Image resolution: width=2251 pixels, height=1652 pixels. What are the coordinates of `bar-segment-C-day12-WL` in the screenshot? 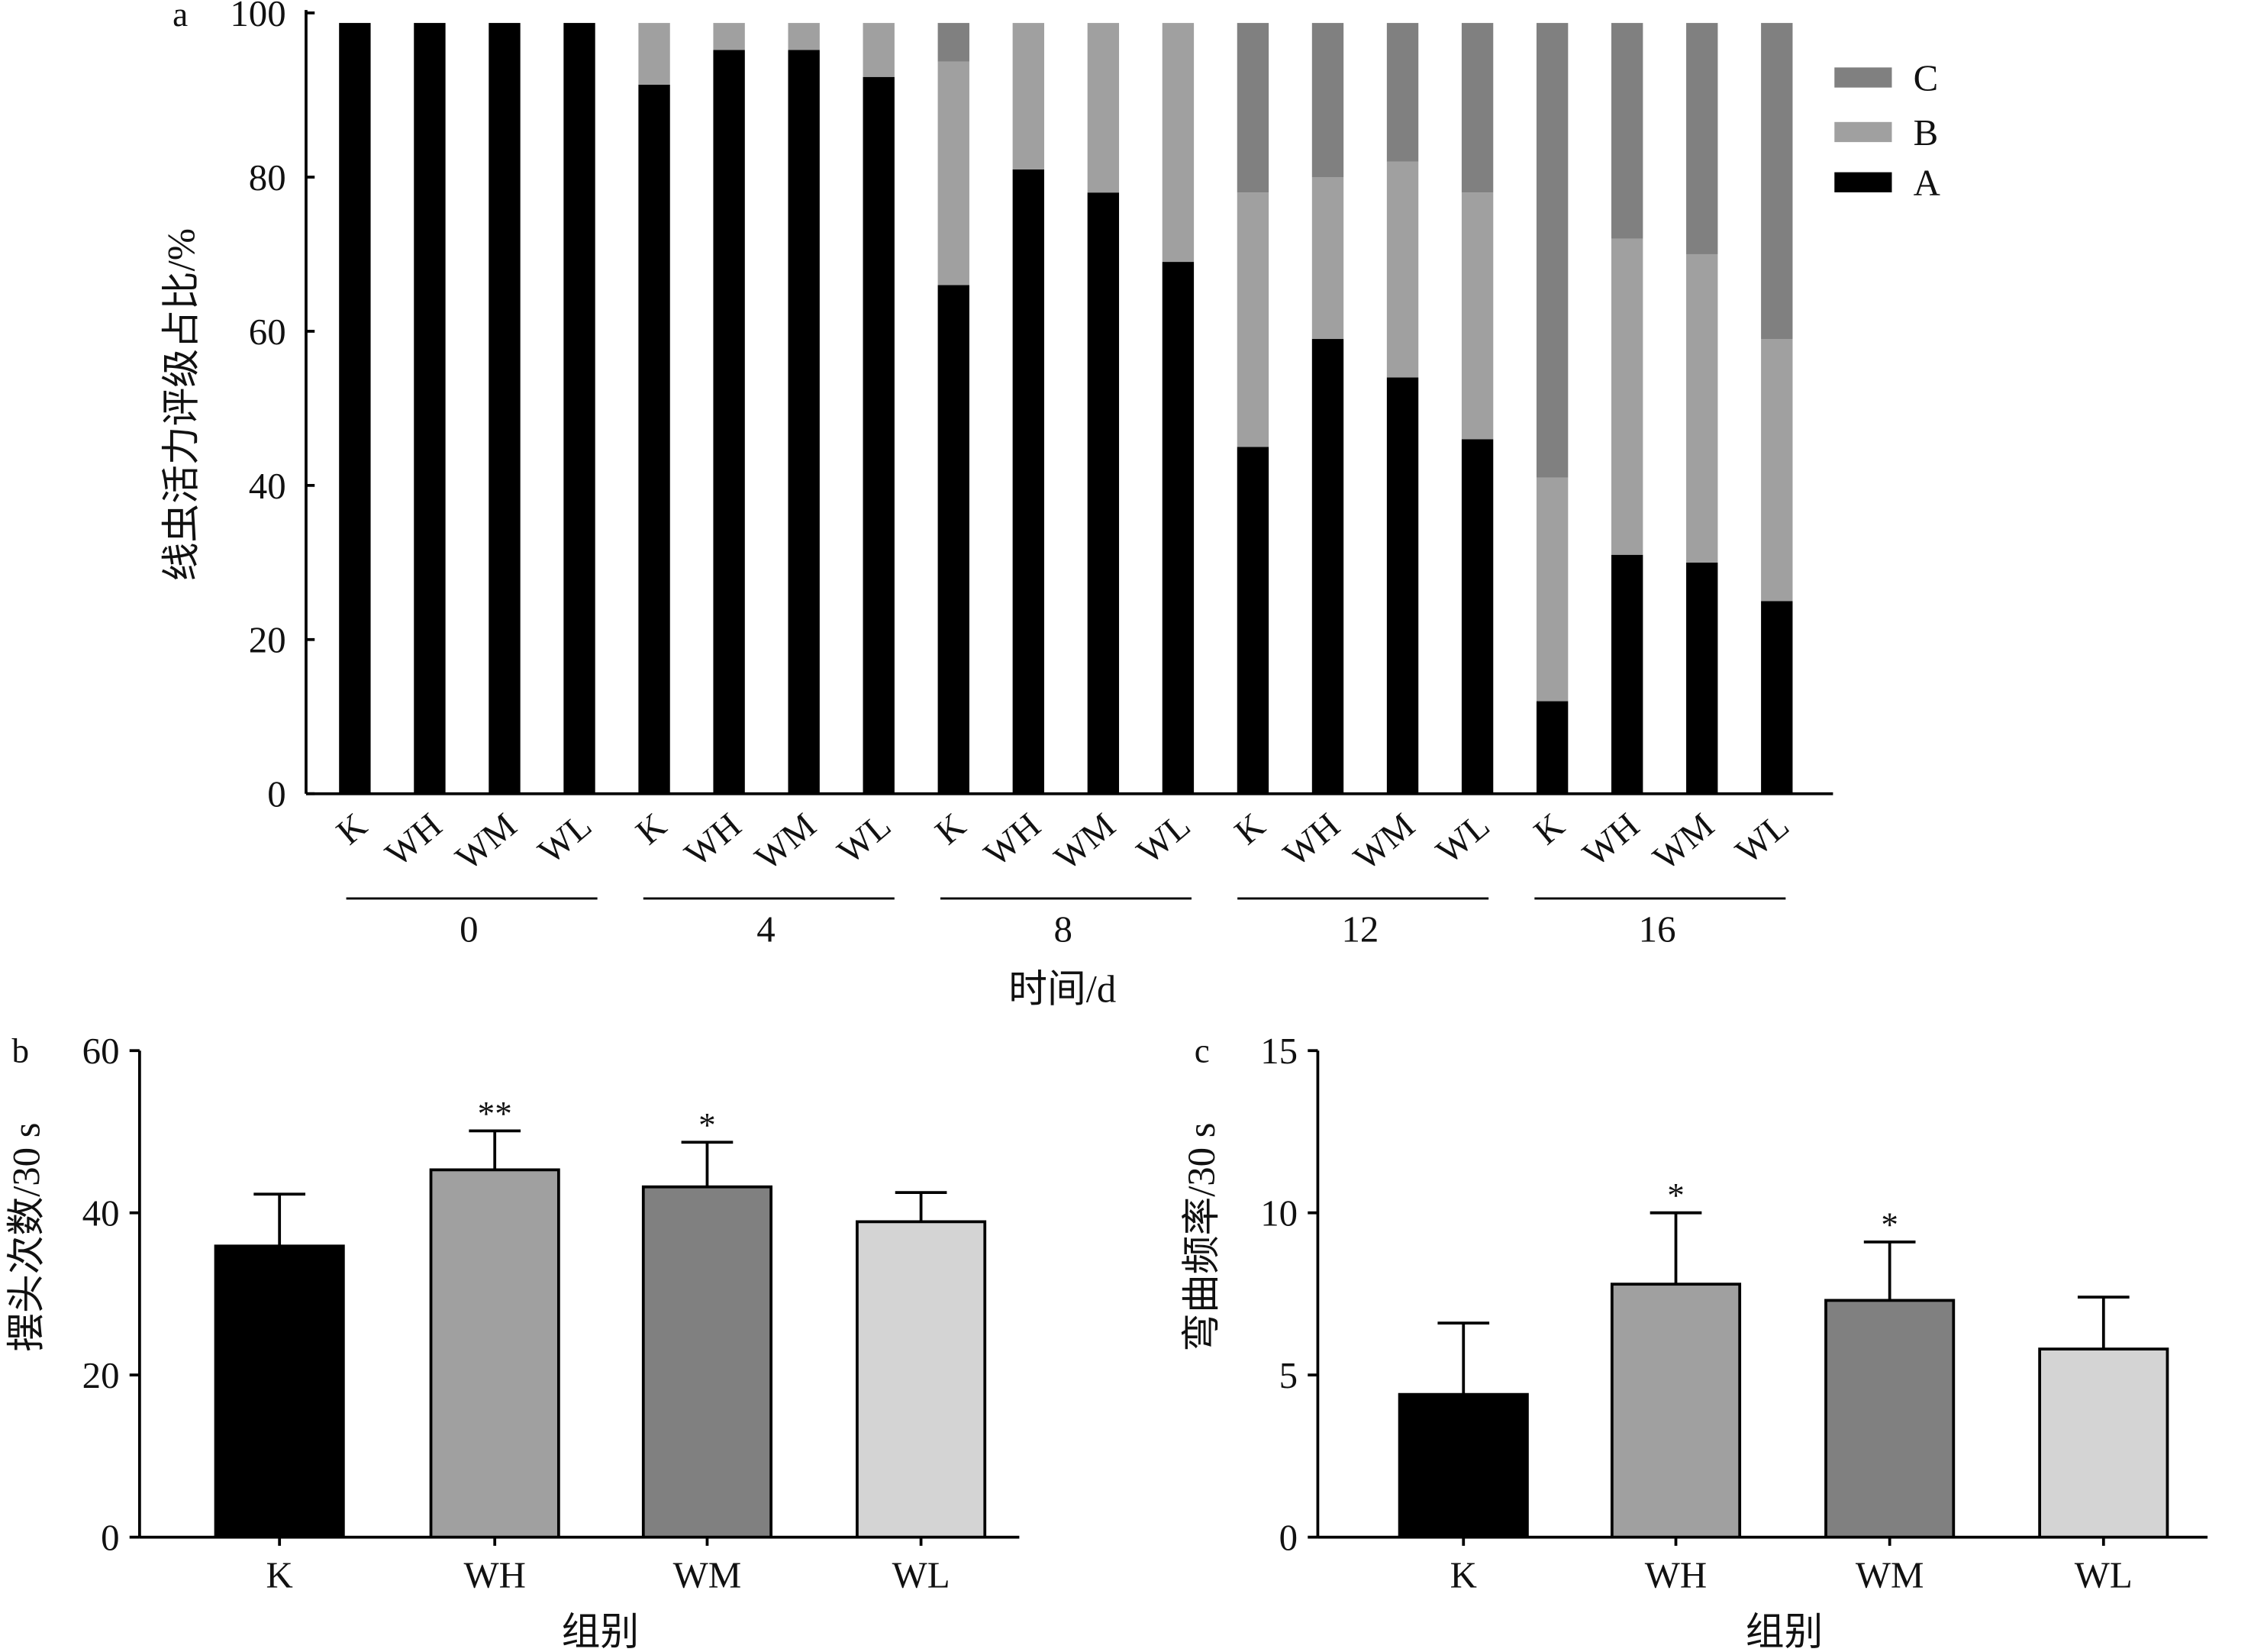 It's located at (1478, 108).